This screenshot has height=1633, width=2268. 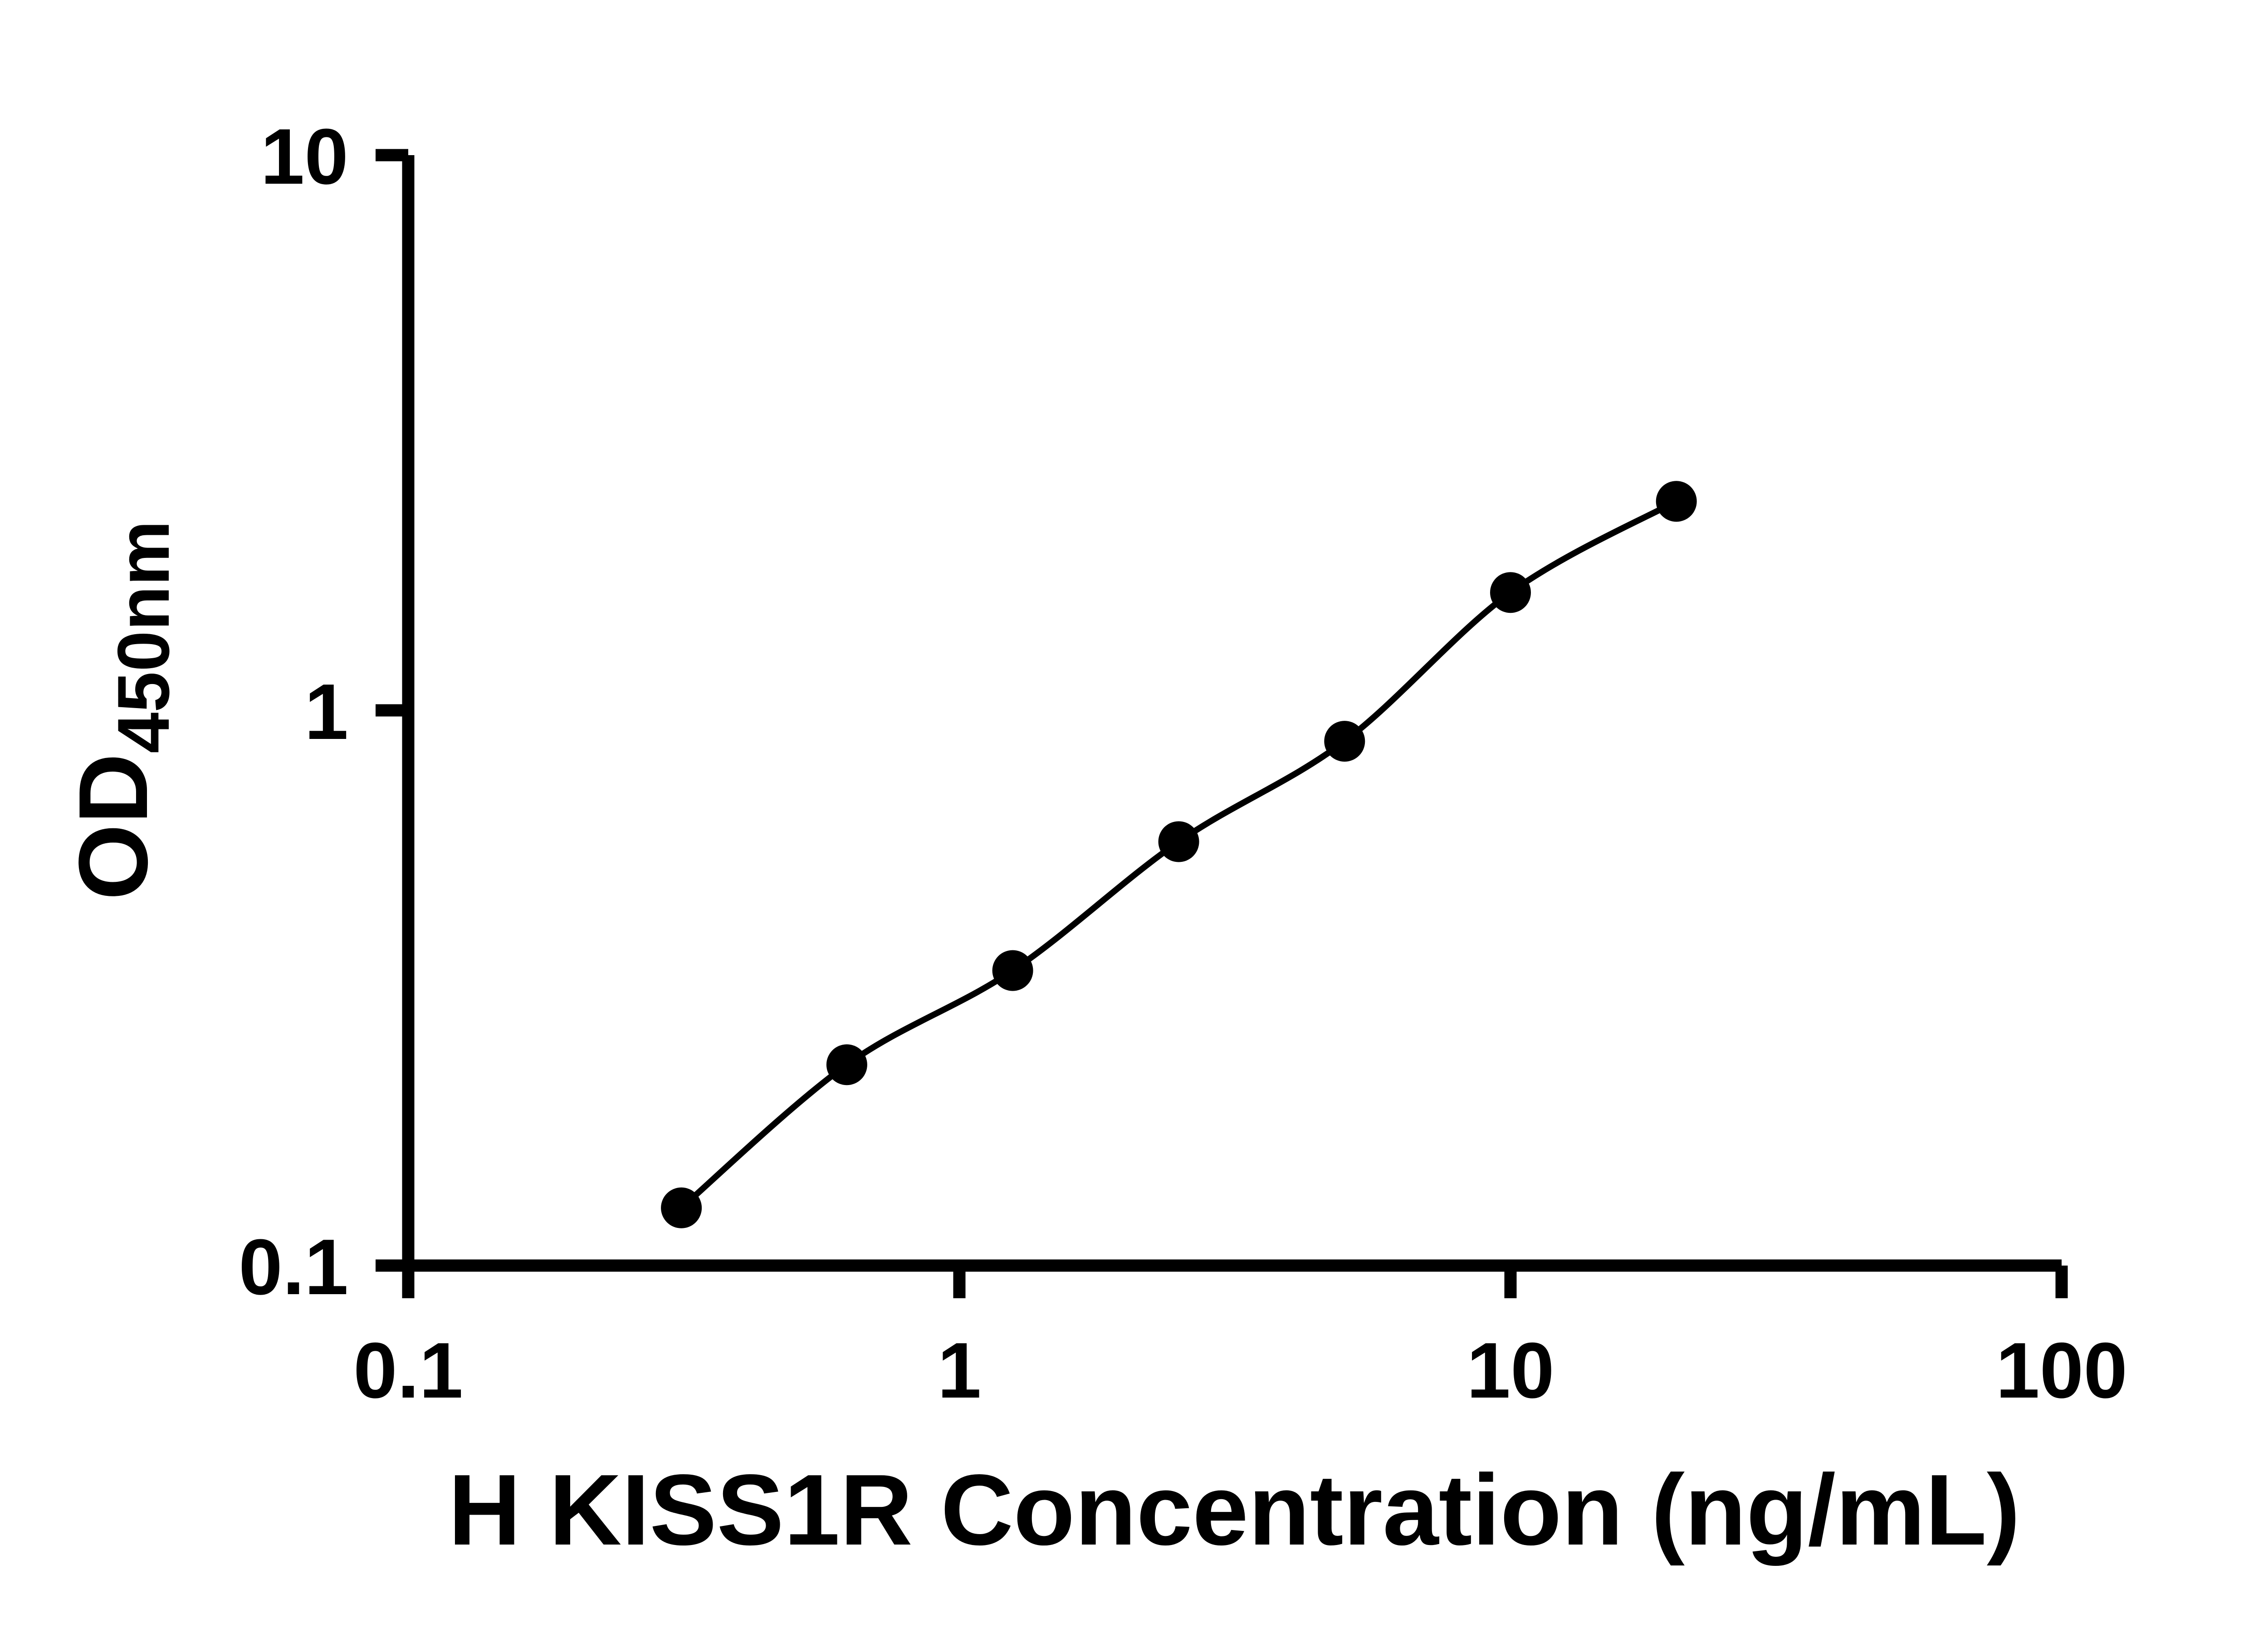 I want to click on y-tick-label: 10, so click(x=304, y=156).